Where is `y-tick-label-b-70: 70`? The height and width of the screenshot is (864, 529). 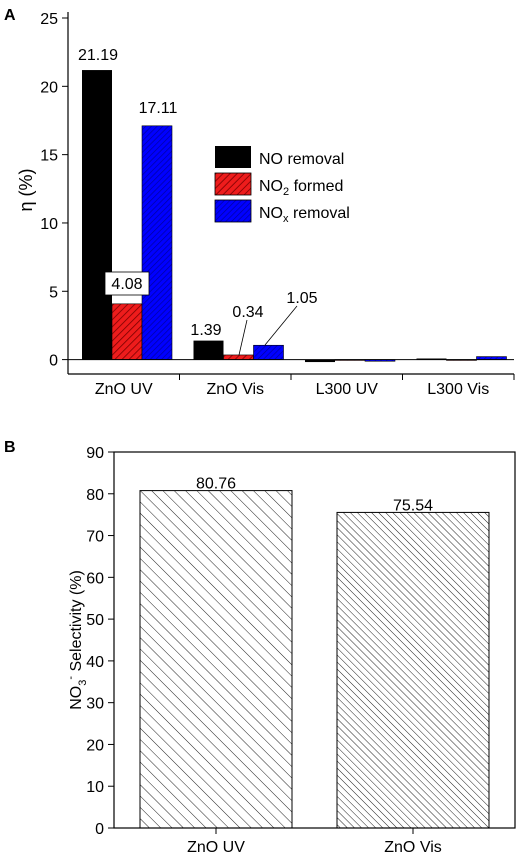 y-tick-label-b-70: 70 is located at coordinates (95, 537).